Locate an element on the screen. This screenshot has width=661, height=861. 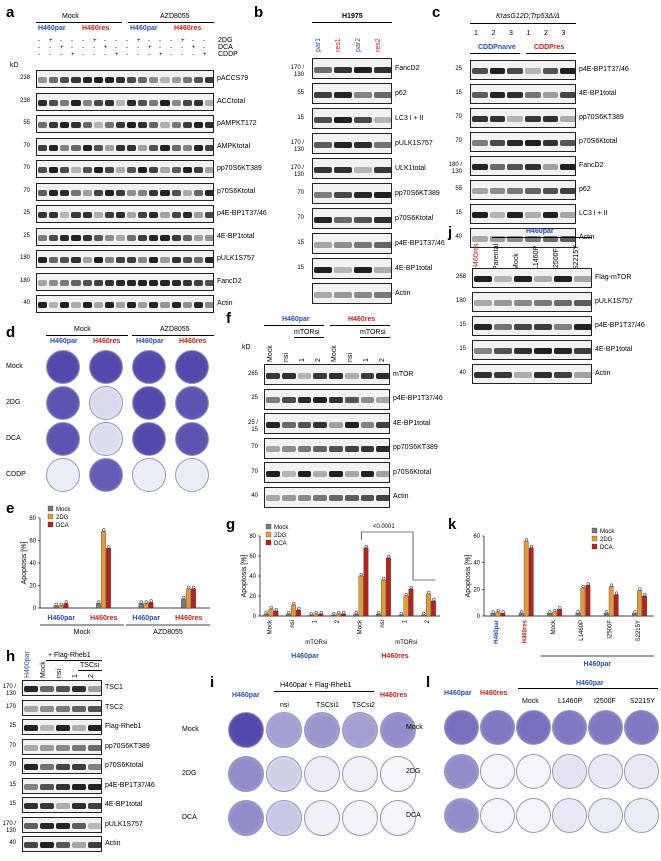
blot-row-label: LC3 I + II is located at coordinates (593, 213).